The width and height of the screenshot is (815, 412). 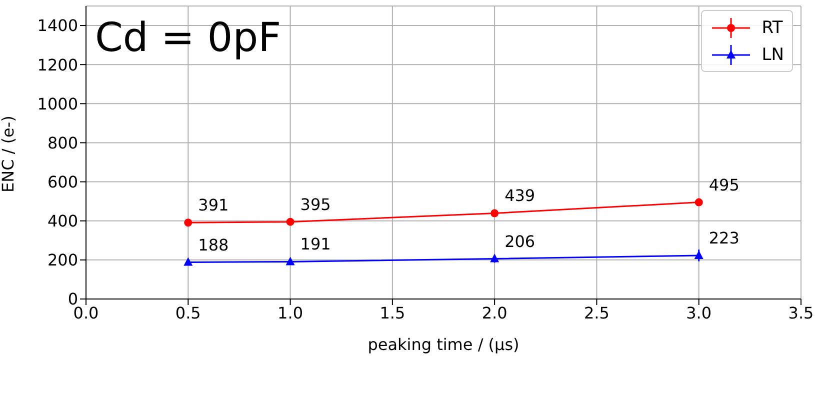 What do you see at coordinates (520, 196) in the screenshot?
I see `data-label: 439` at bounding box center [520, 196].